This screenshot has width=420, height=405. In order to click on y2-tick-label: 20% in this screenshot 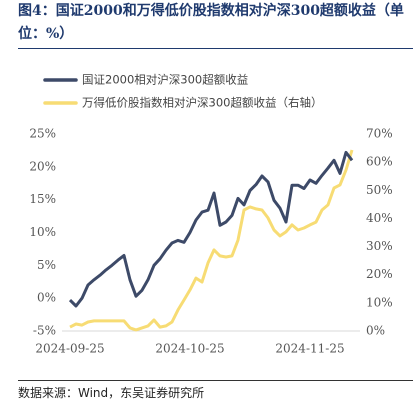, I will do `click(379, 274)`.